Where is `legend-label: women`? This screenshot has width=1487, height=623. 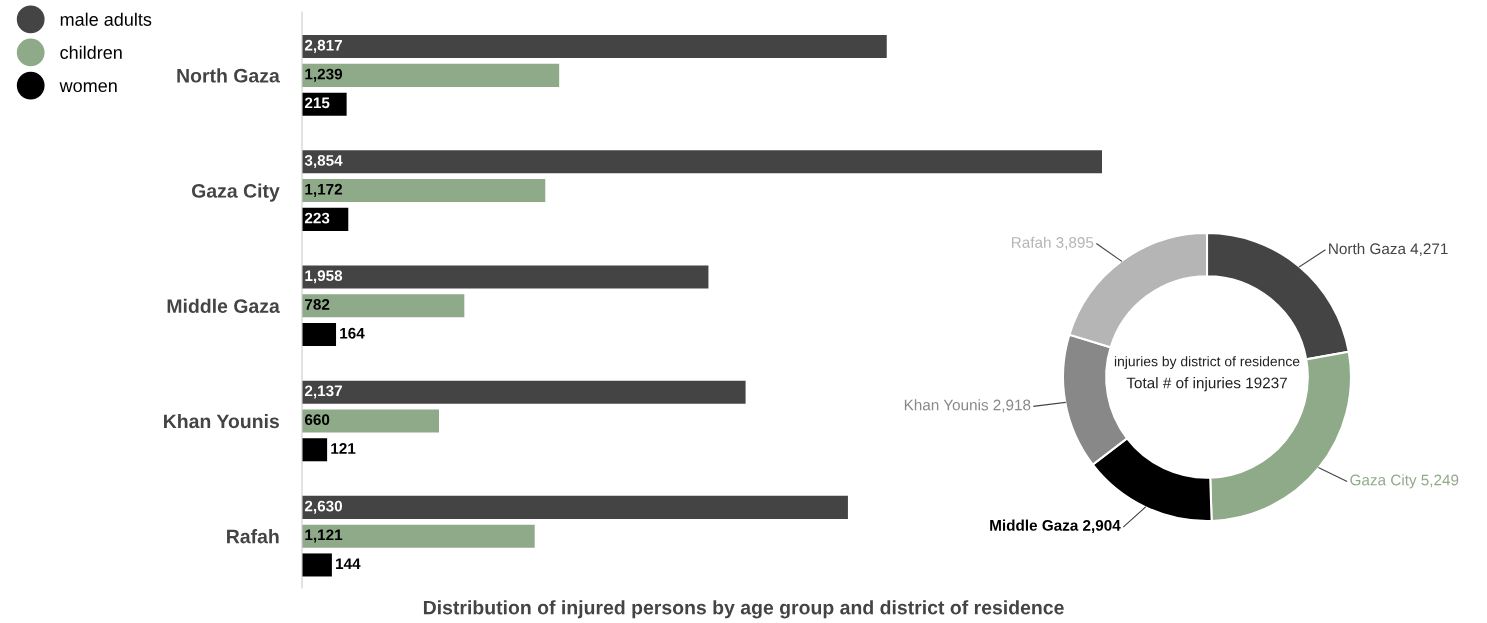 legend-label: women is located at coordinates (88, 87).